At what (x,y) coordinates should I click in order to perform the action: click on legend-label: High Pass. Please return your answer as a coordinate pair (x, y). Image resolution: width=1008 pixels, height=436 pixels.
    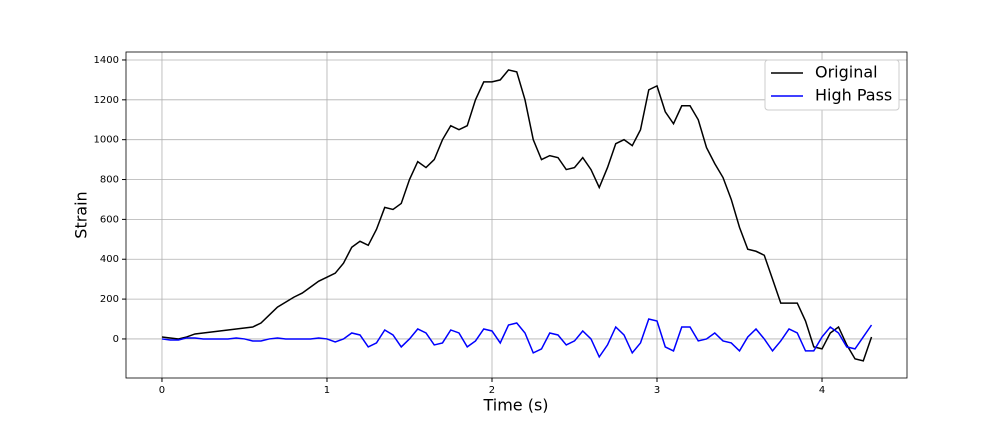
    Looking at the image, I should click on (853, 95).